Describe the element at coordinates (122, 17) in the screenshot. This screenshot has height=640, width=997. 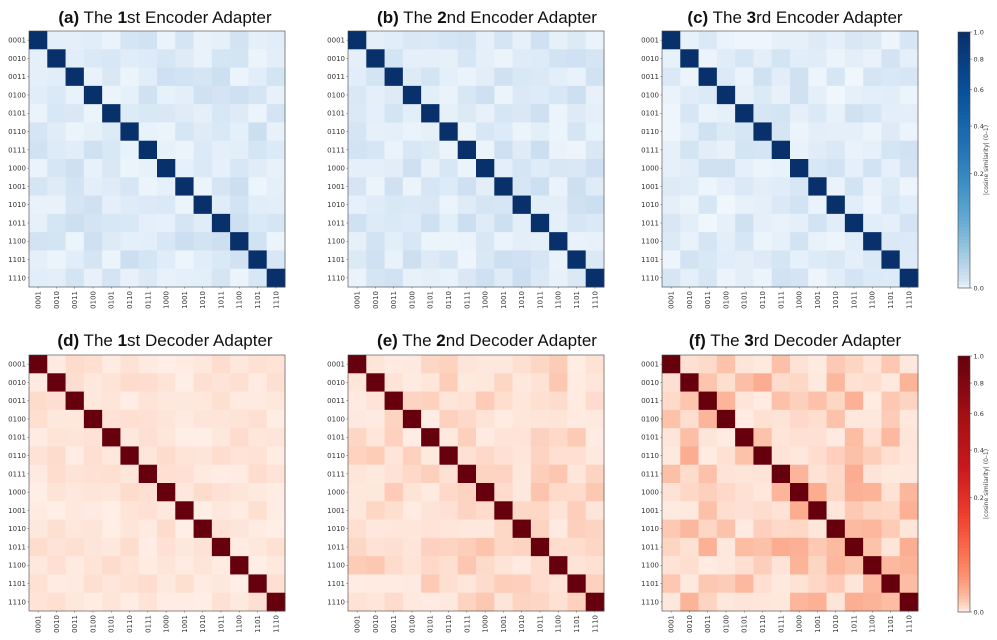
I see `panel-title-number: 1` at that location.